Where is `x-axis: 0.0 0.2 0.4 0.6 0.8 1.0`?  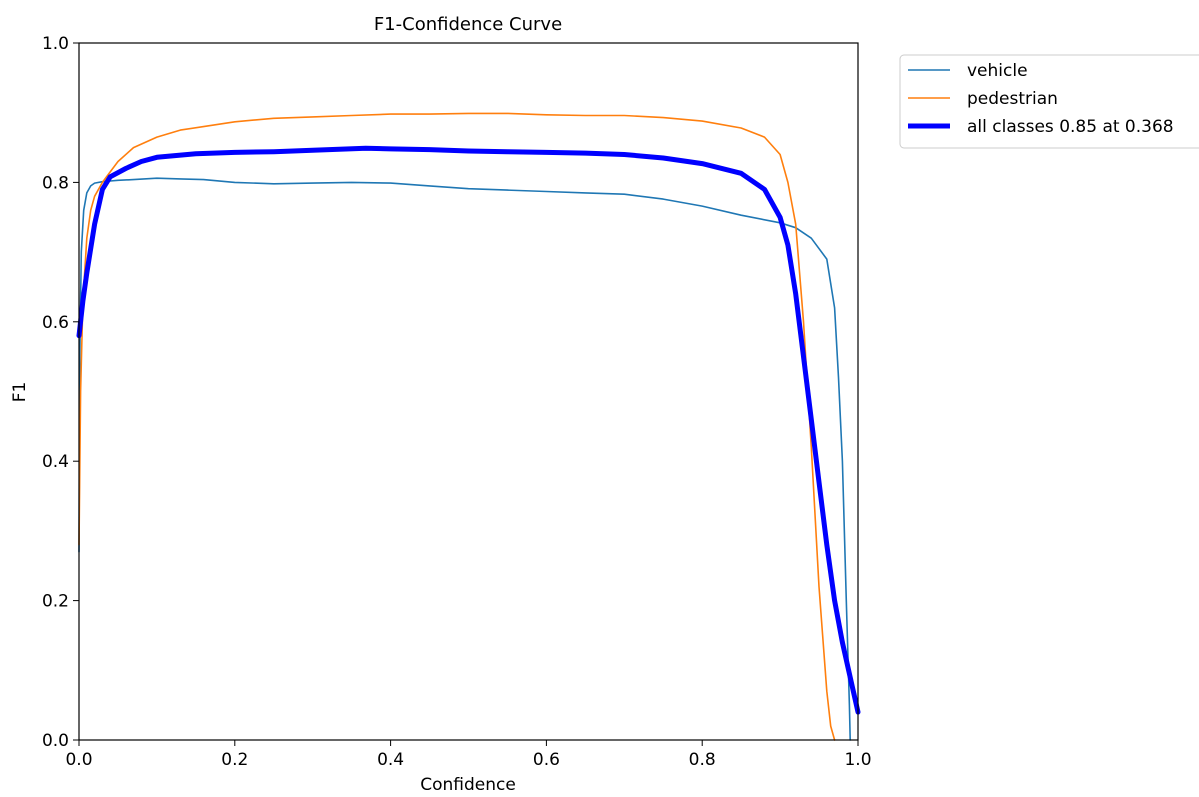
x-axis: 0.0 0.2 0.4 0.6 0.8 1.0 is located at coordinates (468, 755).